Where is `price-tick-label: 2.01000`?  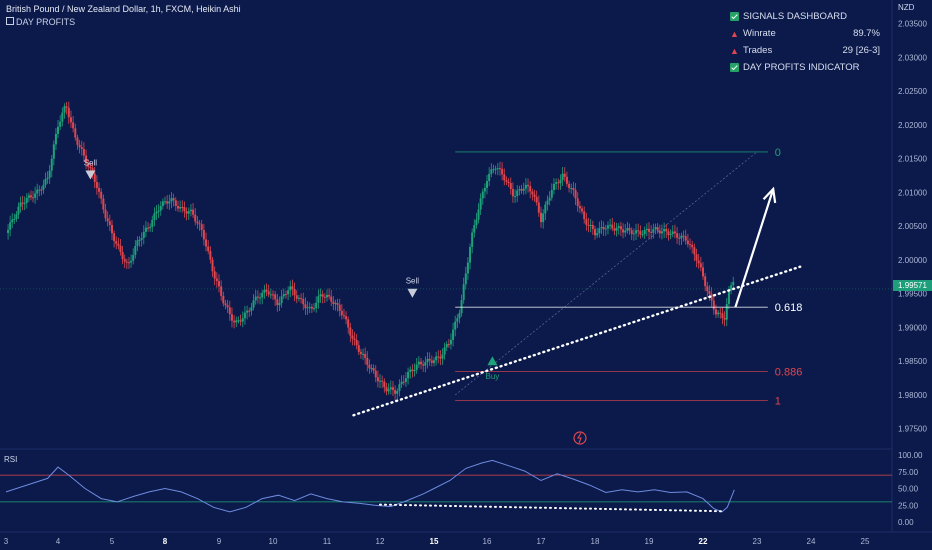
price-tick-label: 2.01000 is located at coordinates (912, 192).